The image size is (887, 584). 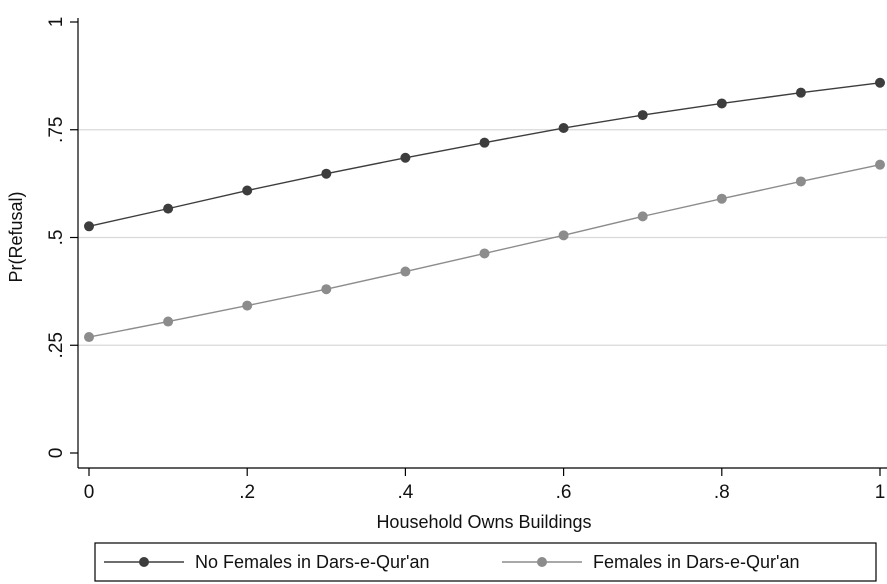 I want to click on x-tick-label-4: .8, so click(x=722, y=492).